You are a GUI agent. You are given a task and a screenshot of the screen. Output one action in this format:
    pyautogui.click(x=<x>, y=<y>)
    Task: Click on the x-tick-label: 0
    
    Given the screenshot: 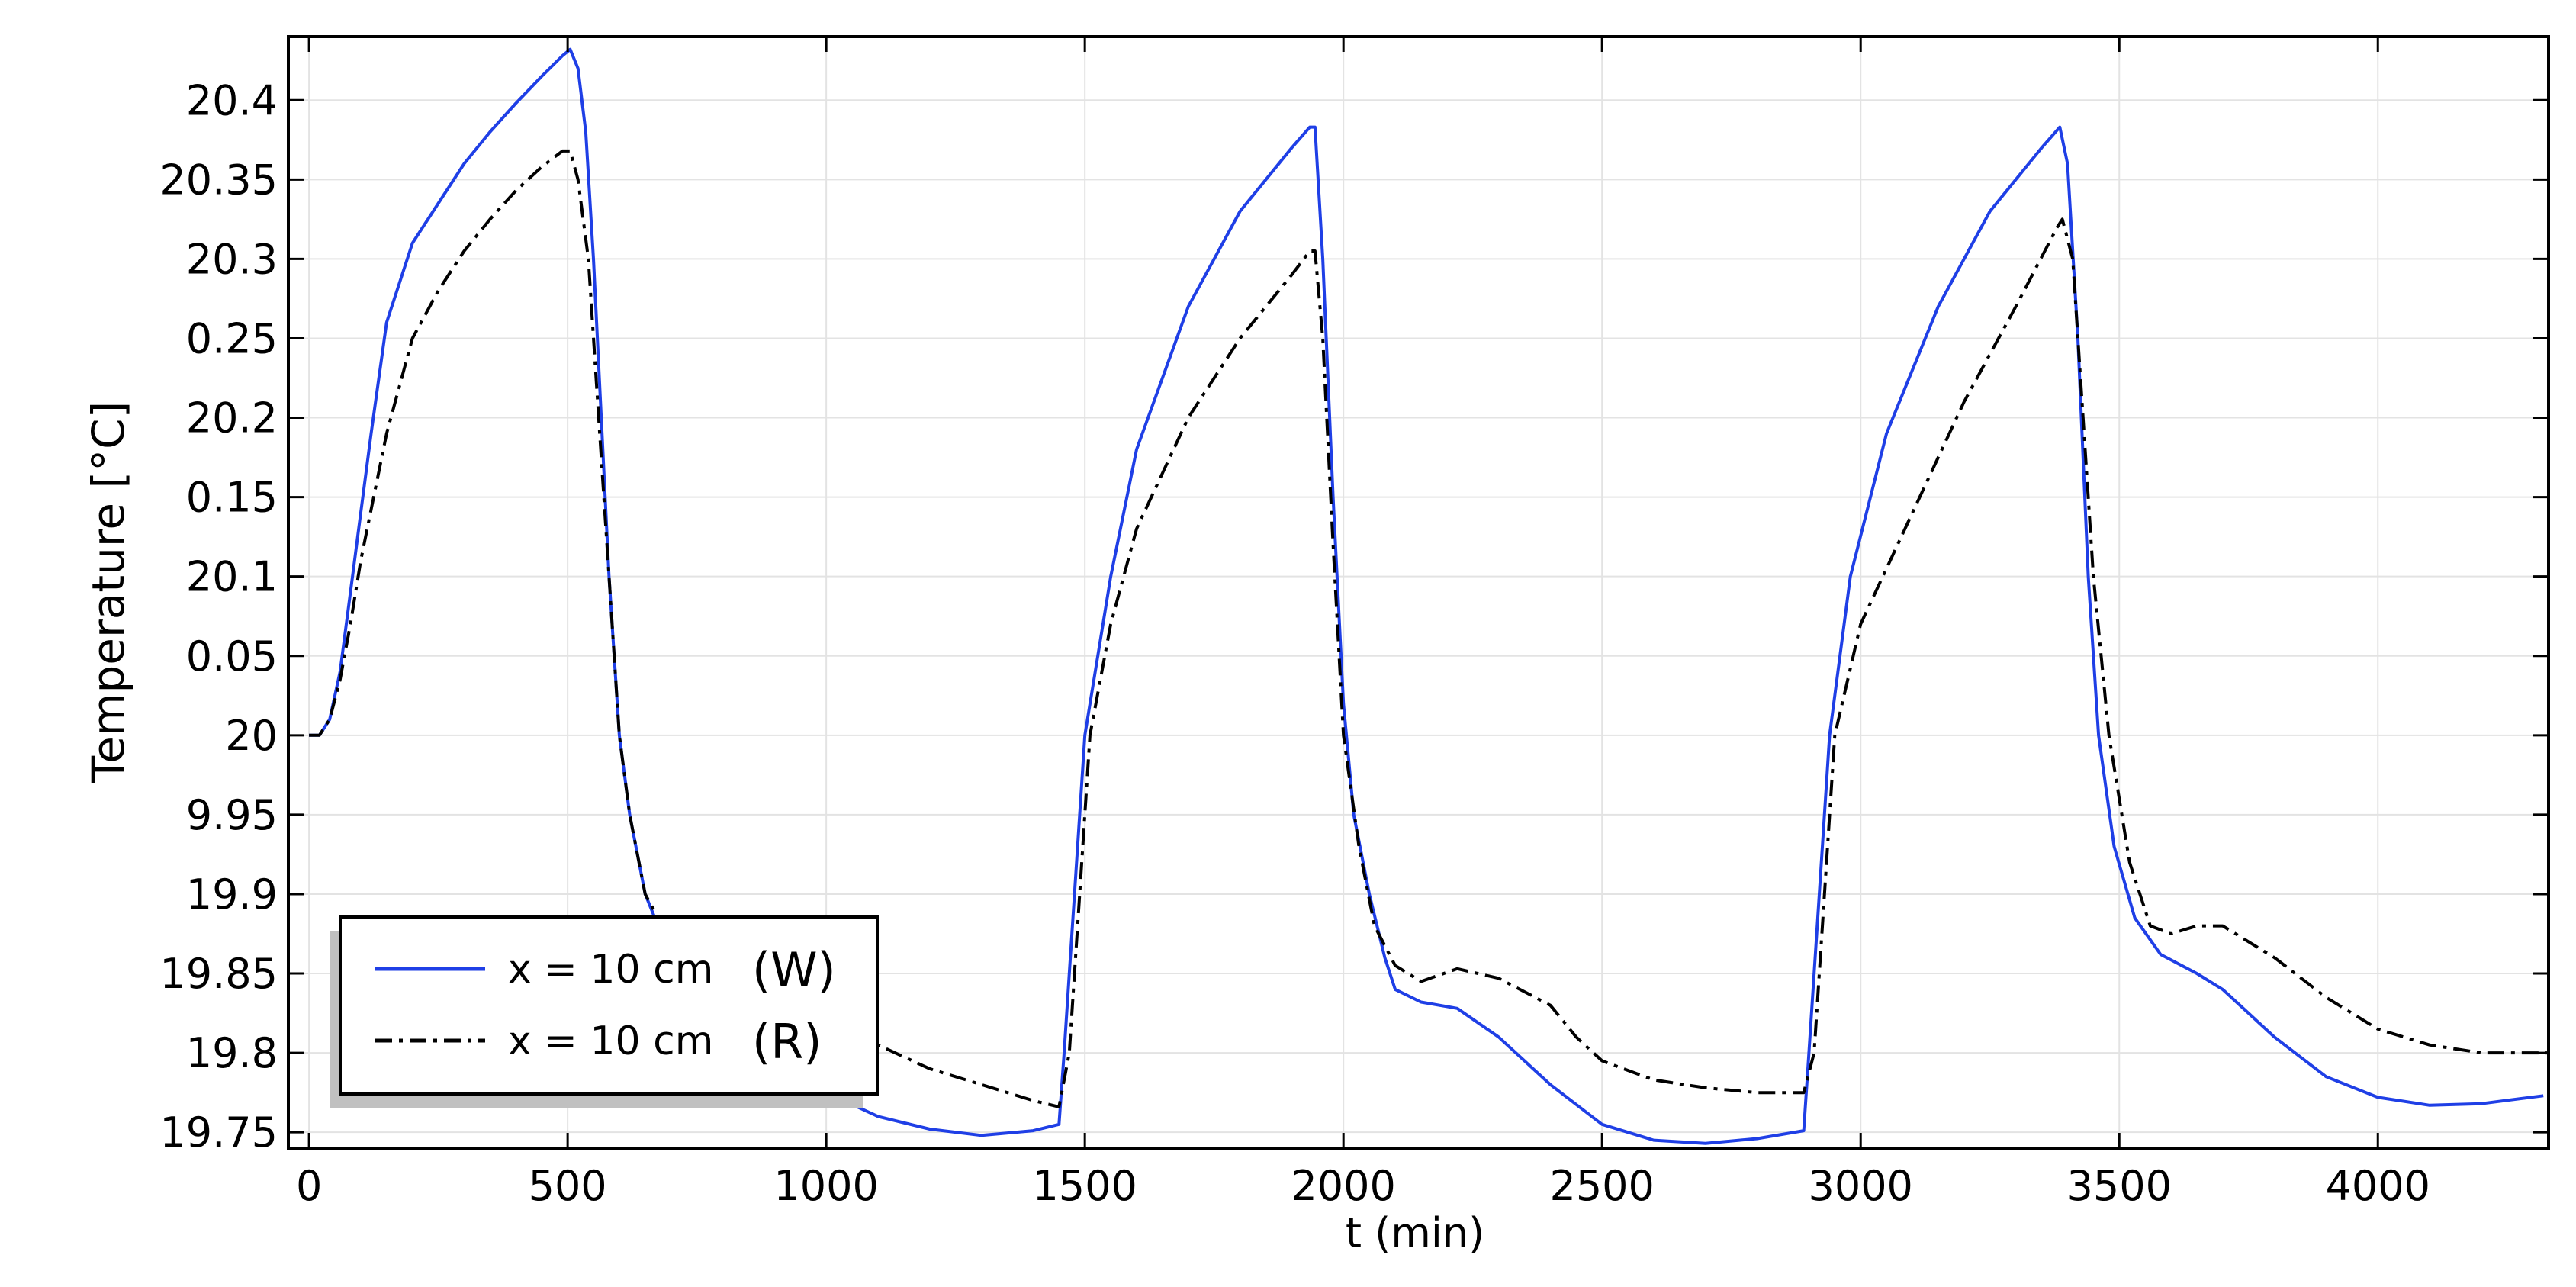 What is the action you would take?
    pyautogui.click(x=309, y=1186)
    